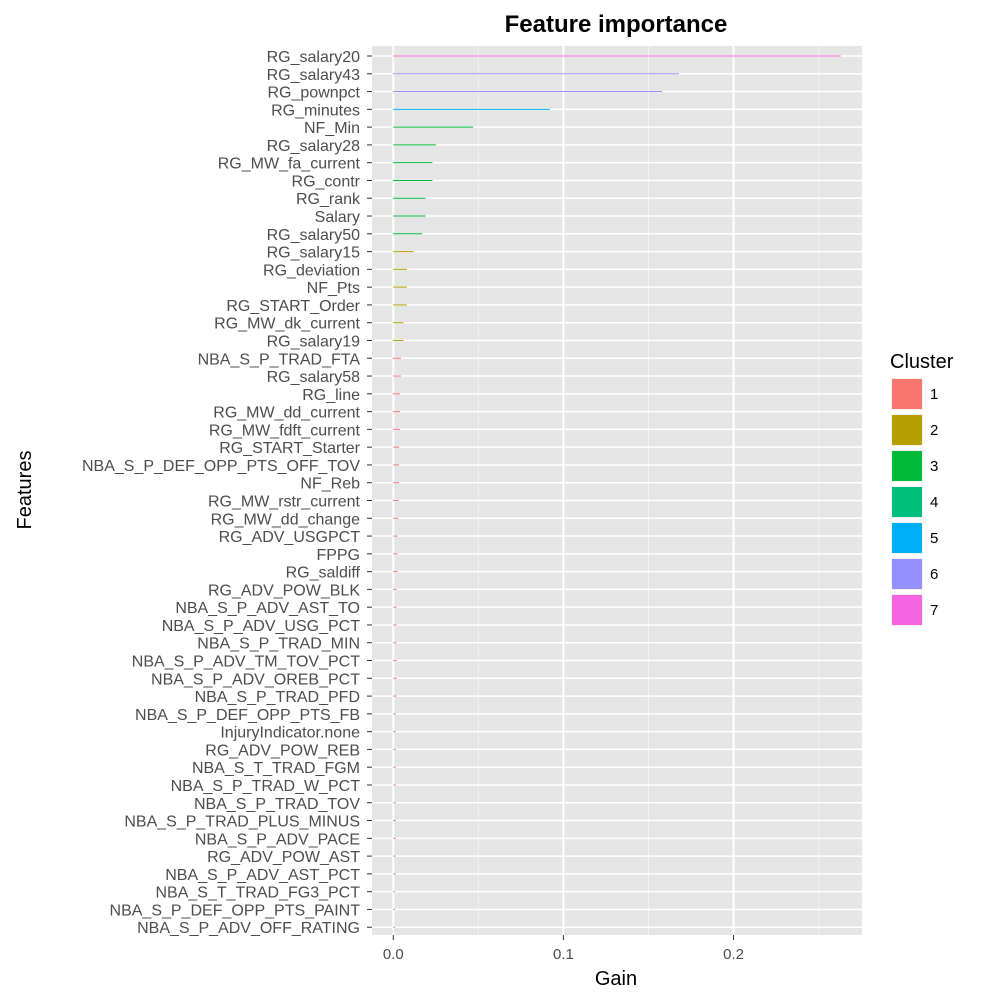 This screenshot has height=1000, width=1000. Describe the element at coordinates (934, 610) in the screenshot. I see `legend-label: 7` at that location.